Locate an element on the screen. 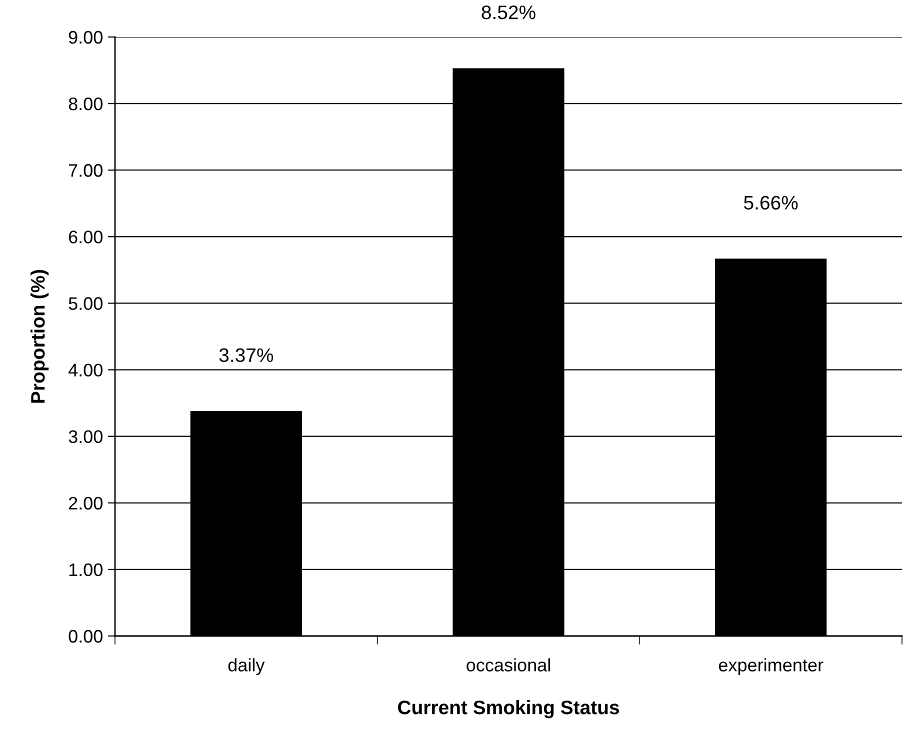 This screenshot has width=917, height=734. data-label: 3.37% is located at coordinates (246, 355).